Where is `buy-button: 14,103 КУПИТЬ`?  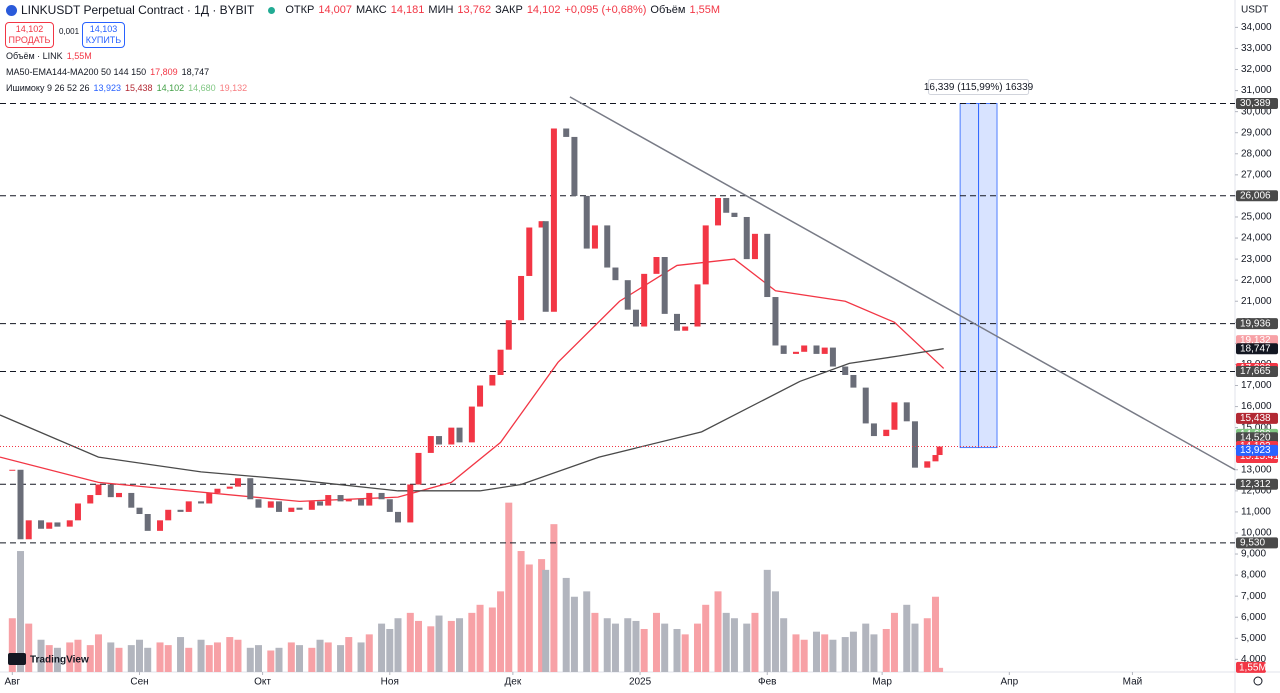 buy-button: 14,103 КУПИТЬ is located at coordinates (103, 35).